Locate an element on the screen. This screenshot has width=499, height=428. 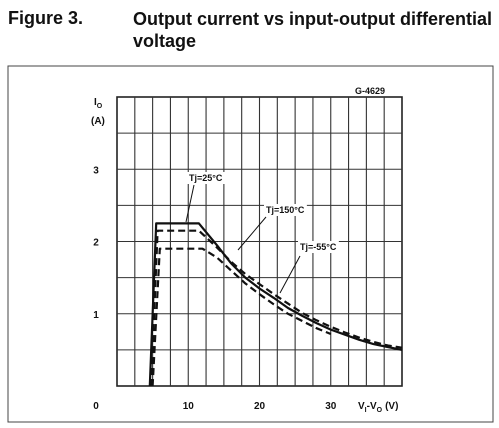
y-tick-label: 2 is located at coordinates (96, 243).